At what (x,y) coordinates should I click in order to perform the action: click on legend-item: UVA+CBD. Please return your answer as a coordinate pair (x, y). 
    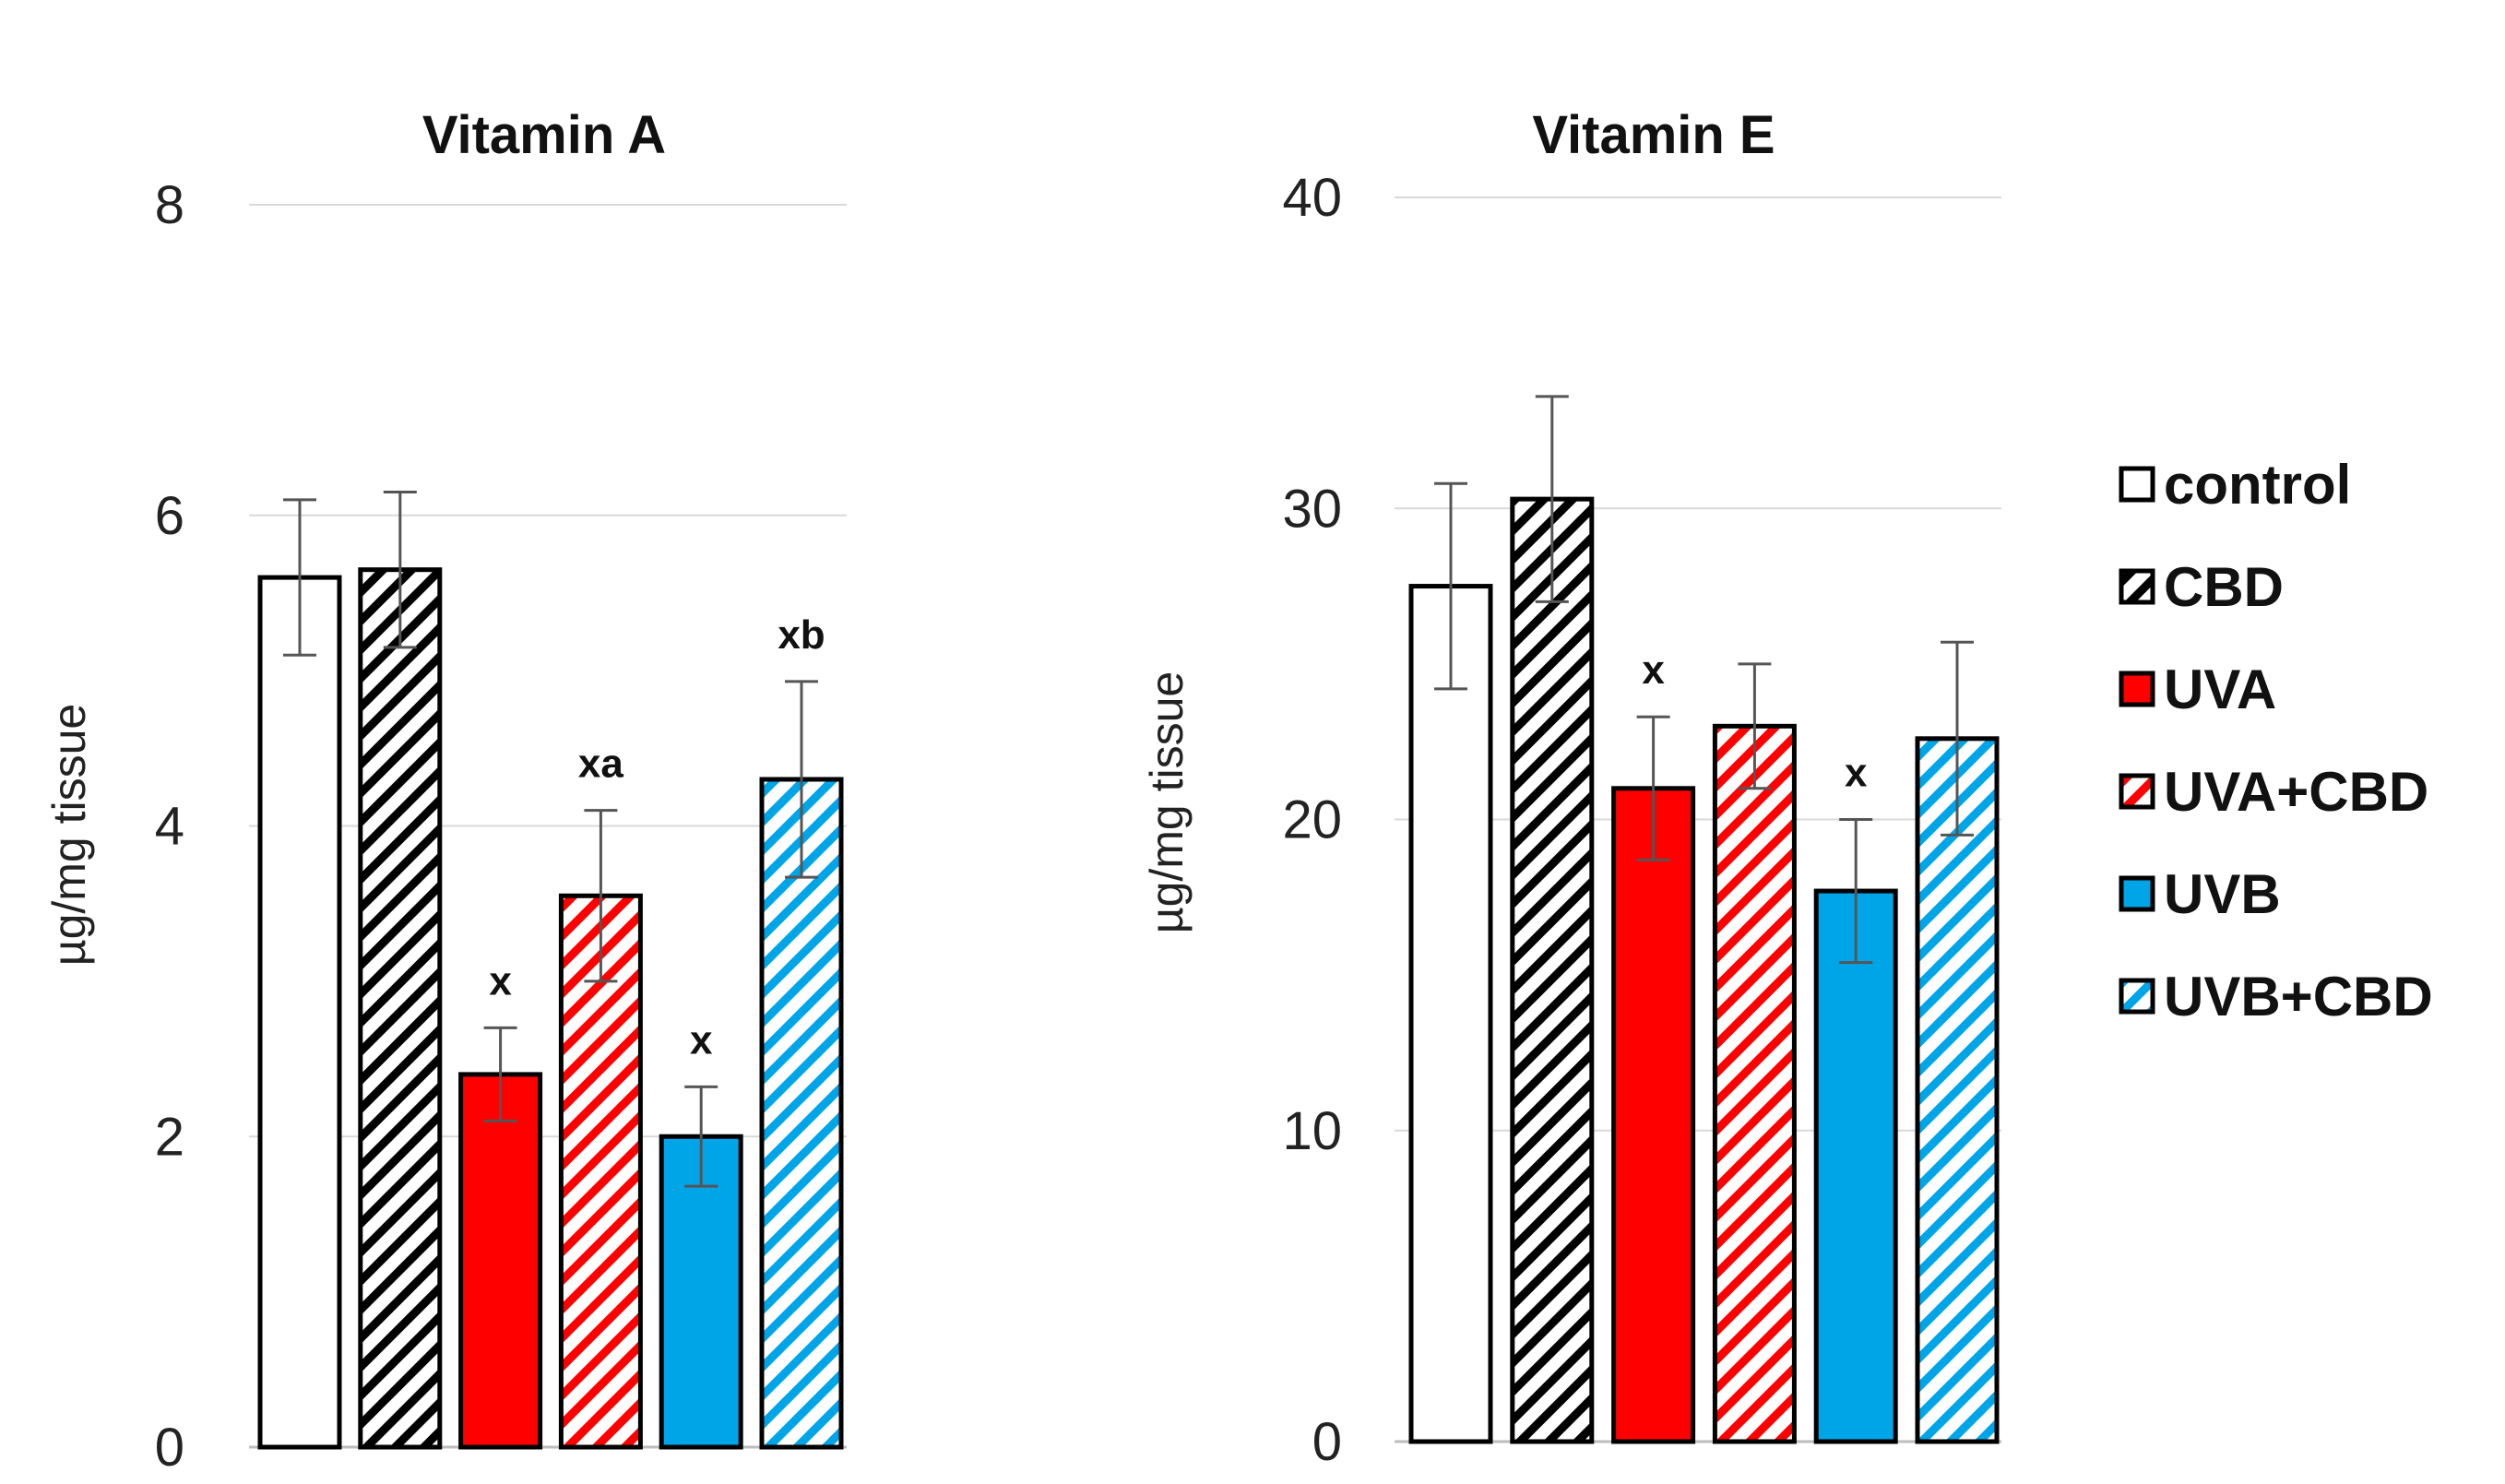
    Looking at the image, I should click on (2273, 792).